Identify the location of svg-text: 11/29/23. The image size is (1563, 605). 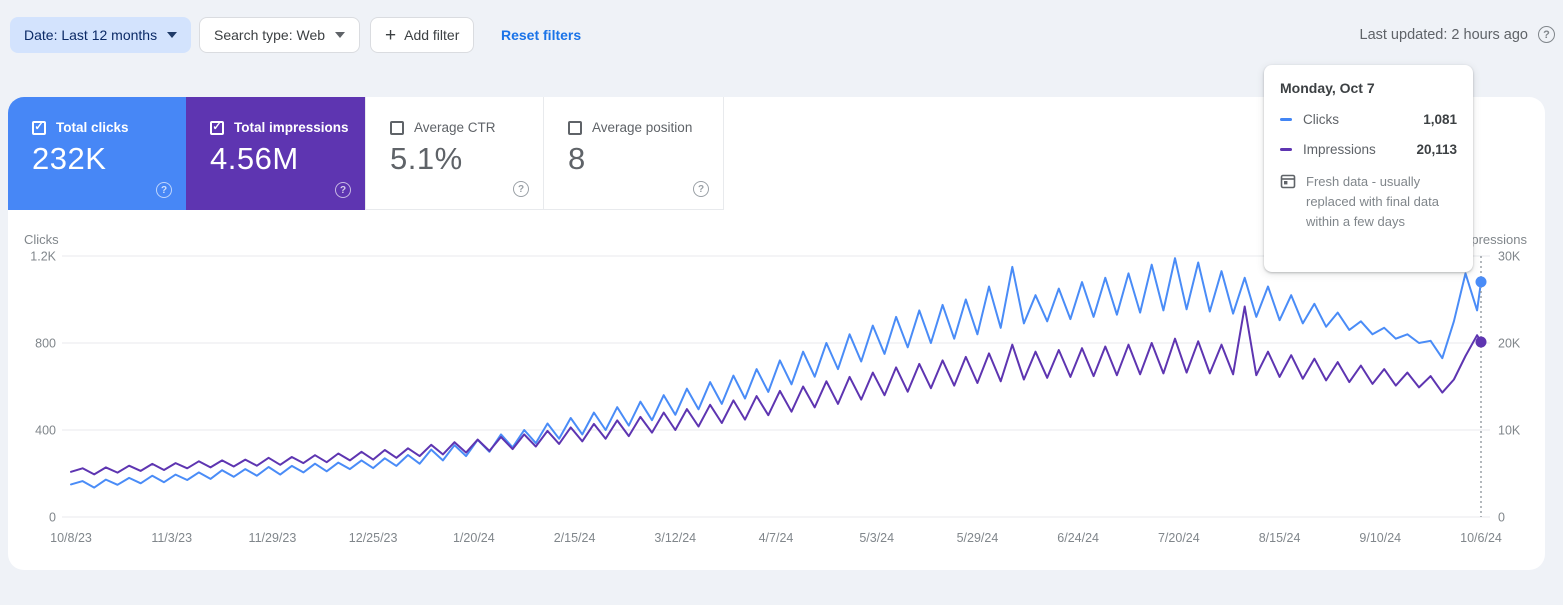
(273, 538).